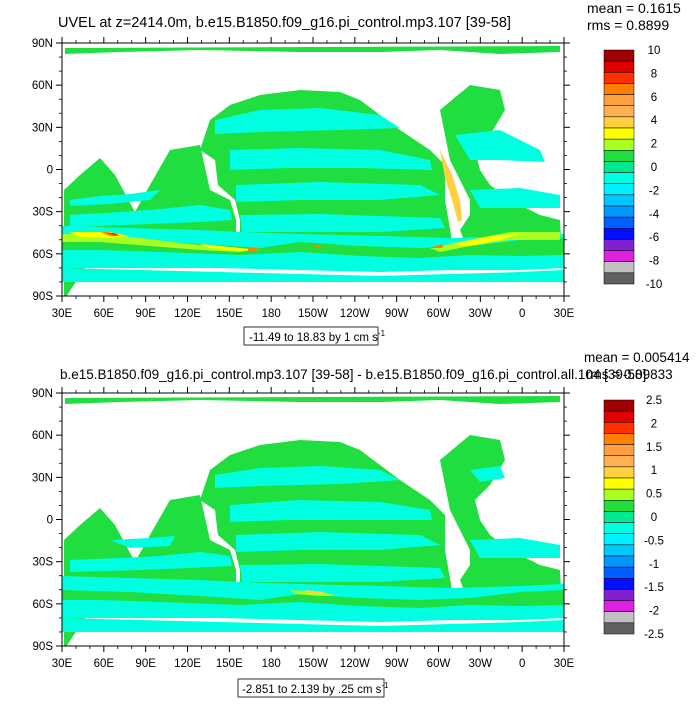 The width and height of the screenshot is (700, 705). I want to click on x-tick-label: 120E, so click(187, 314).